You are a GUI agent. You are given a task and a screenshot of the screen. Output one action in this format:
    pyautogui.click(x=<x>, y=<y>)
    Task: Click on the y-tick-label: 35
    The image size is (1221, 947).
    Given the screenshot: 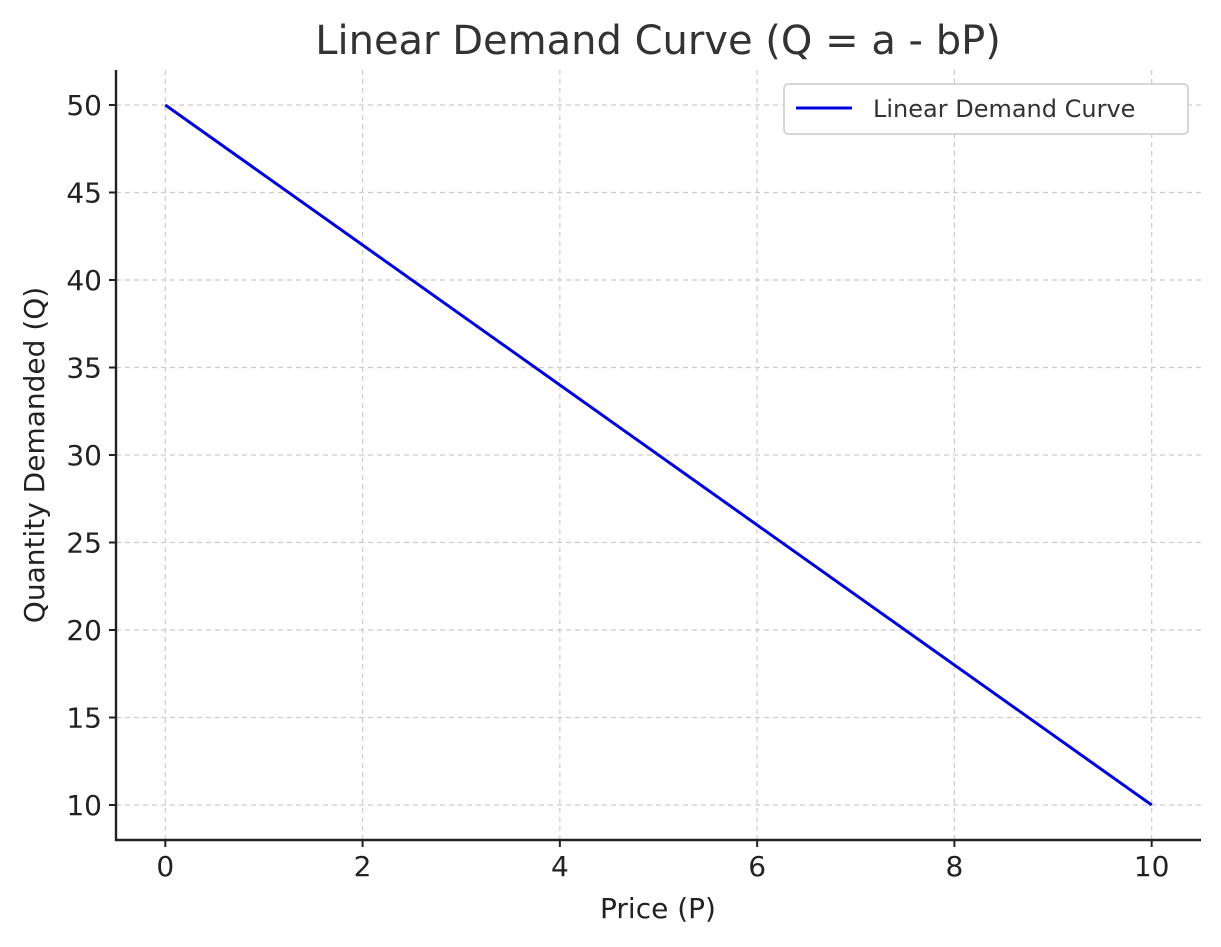 What is the action you would take?
    pyautogui.click(x=84, y=368)
    